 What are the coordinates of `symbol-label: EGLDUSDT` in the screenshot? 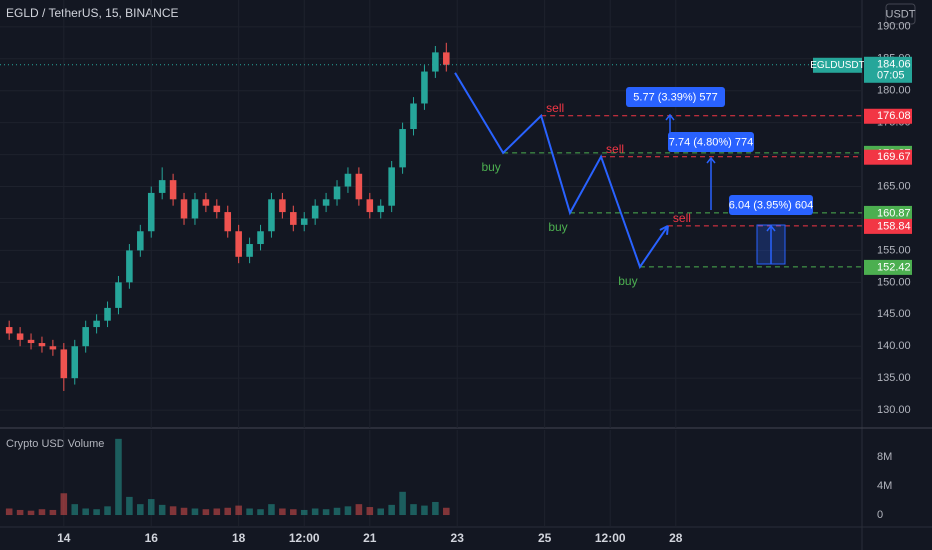 It's located at (837, 65).